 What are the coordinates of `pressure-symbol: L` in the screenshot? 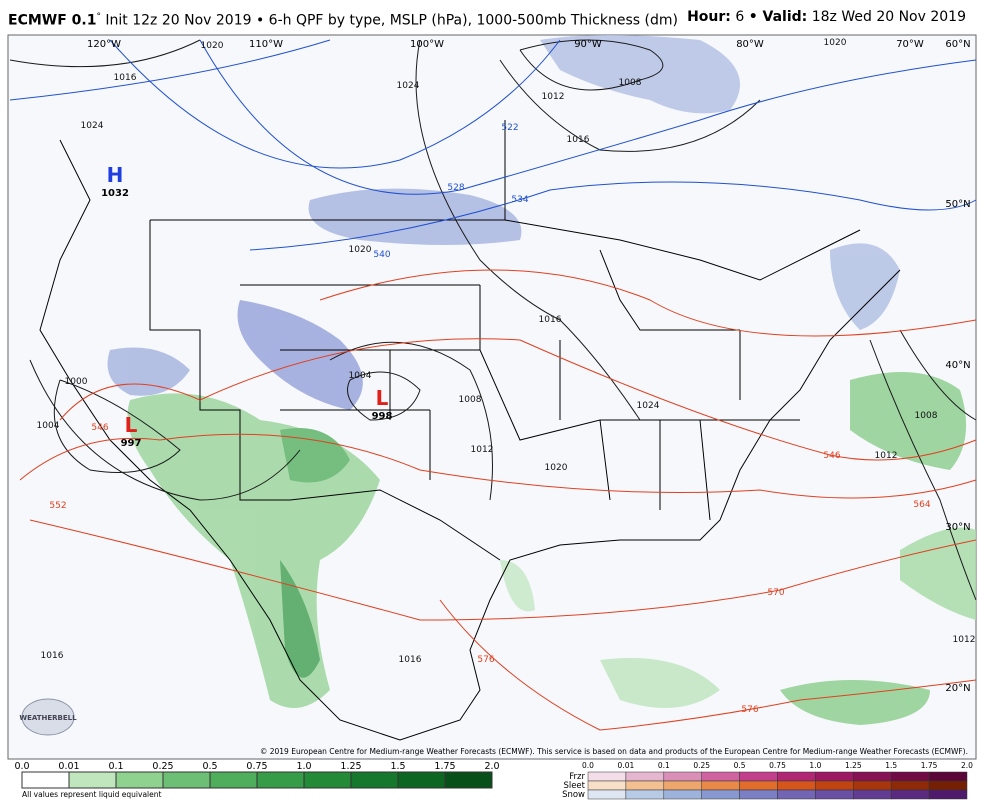 It's located at (131, 425).